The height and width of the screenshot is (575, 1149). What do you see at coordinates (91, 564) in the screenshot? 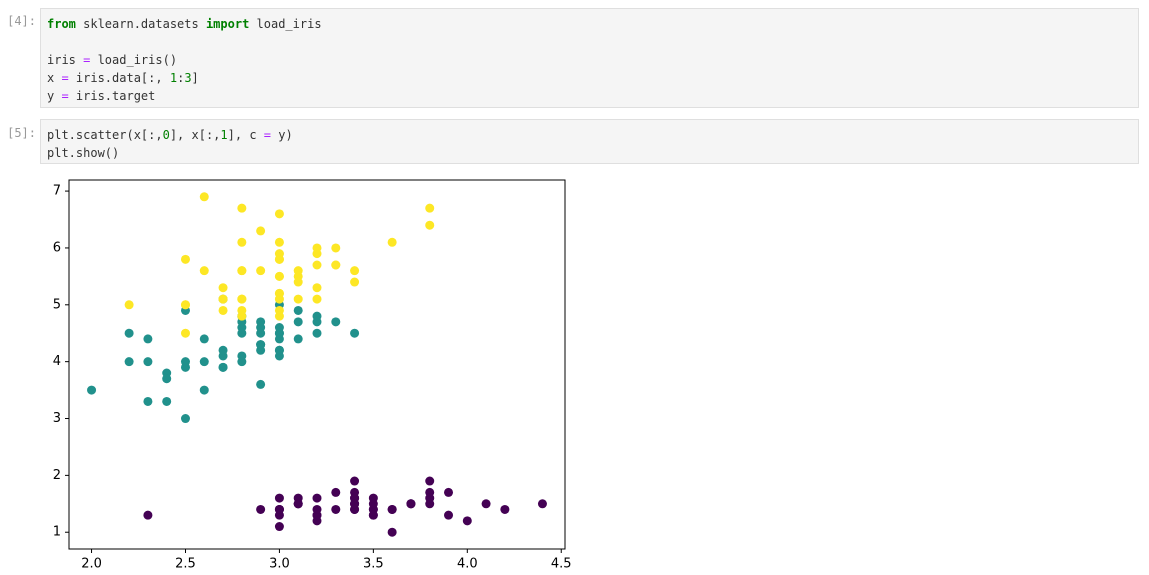
I see `x-tick-label: 2.0` at bounding box center [91, 564].